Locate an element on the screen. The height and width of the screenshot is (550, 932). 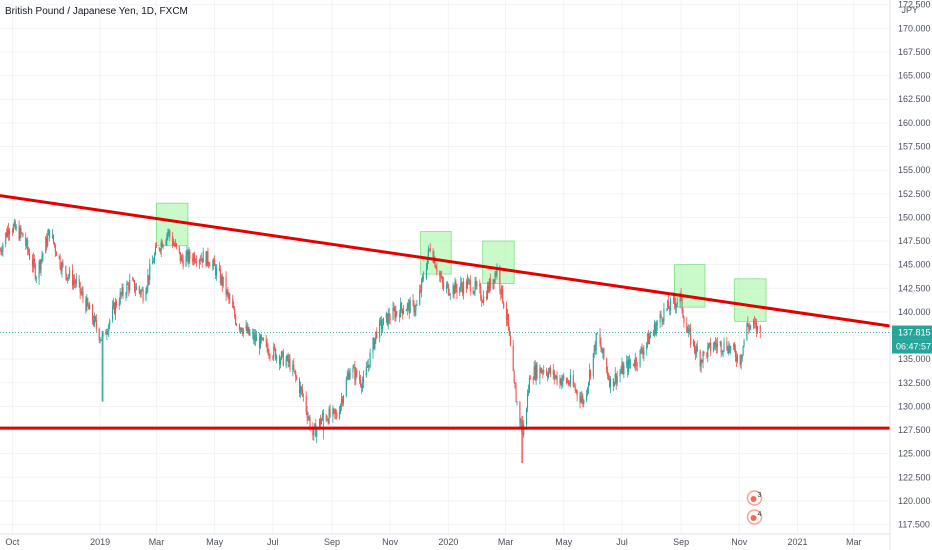
event-marker-count: 4 is located at coordinates (760, 514).